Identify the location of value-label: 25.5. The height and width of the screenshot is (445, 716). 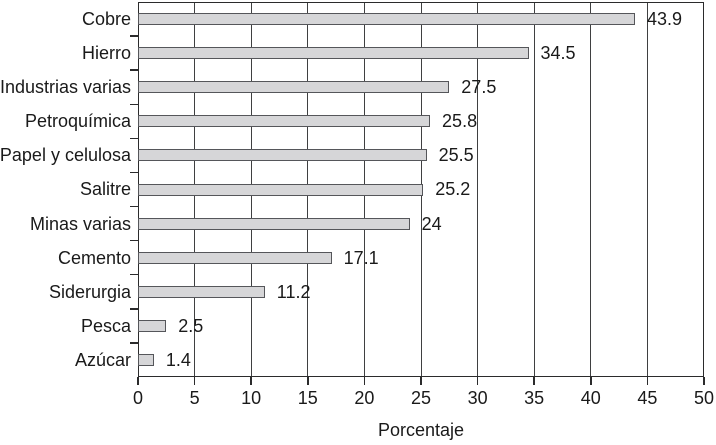
(456, 155).